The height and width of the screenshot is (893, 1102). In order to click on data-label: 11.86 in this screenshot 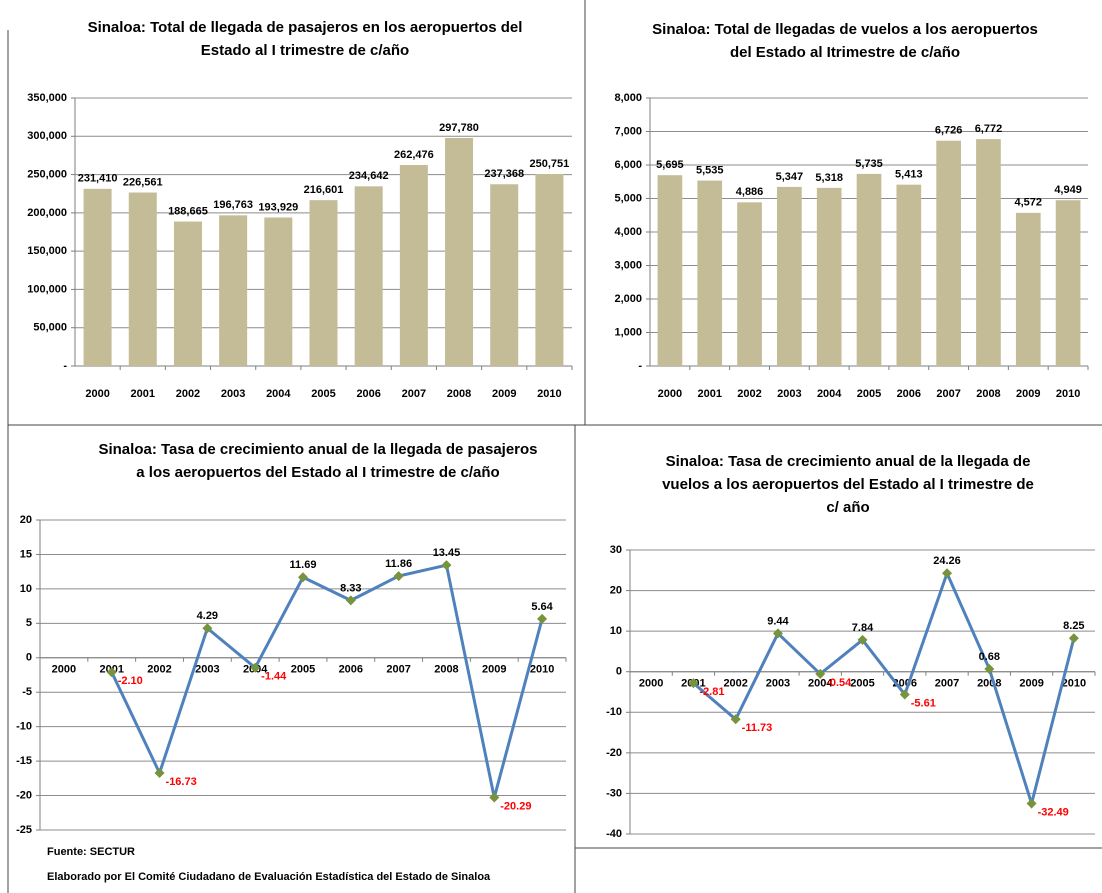, I will do `click(398, 564)`.